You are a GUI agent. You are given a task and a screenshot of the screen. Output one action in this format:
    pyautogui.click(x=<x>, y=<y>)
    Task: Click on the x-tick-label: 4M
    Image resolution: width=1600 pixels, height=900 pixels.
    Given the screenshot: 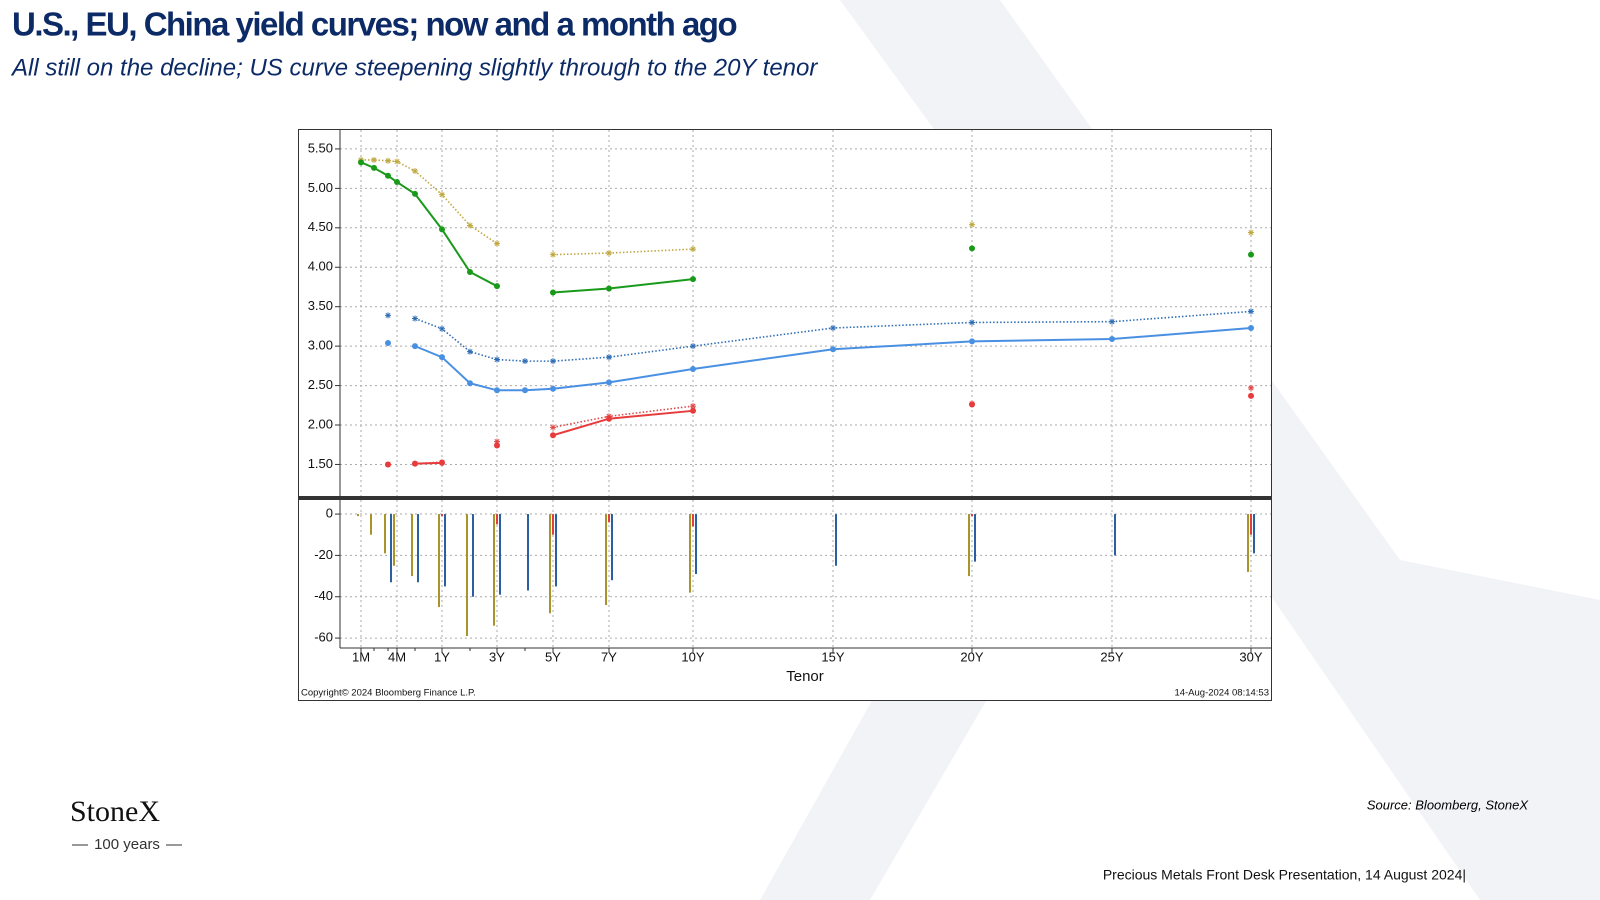 What is the action you would take?
    pyautogui.click(x=397, y=656)
    